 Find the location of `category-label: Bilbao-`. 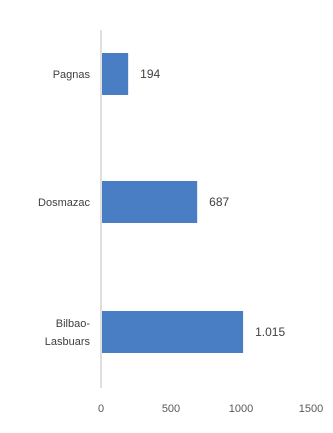

category-label: Bilbao- is located at coordinates (73, 324).